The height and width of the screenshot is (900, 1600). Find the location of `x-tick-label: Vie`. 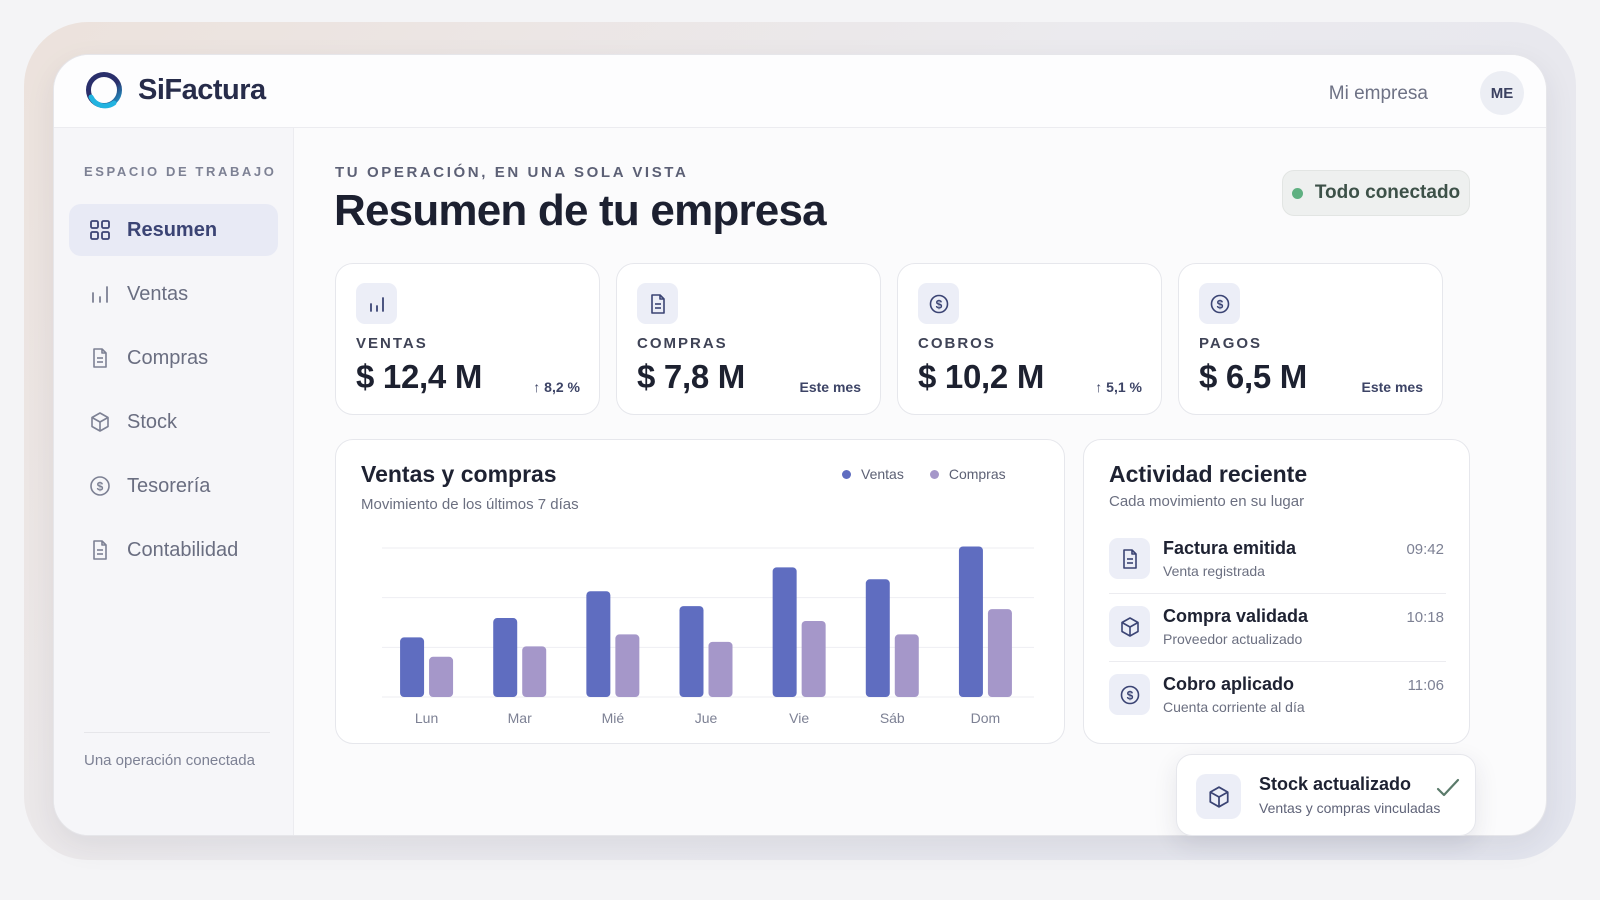

x-tick-label: Vie is located at coordinates (799, 718).